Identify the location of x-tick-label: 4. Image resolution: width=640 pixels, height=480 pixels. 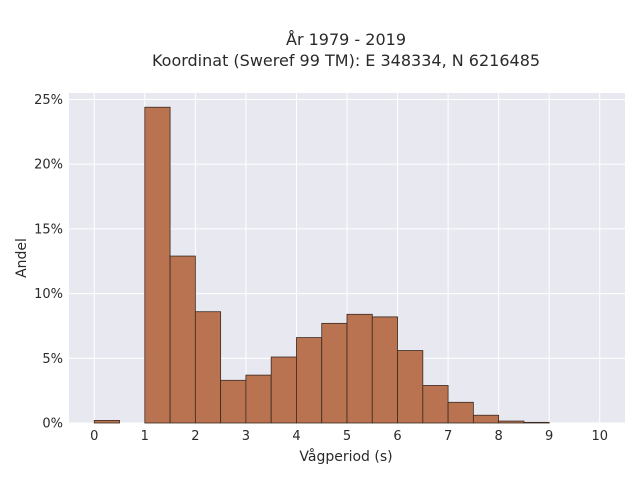
(296, 436).